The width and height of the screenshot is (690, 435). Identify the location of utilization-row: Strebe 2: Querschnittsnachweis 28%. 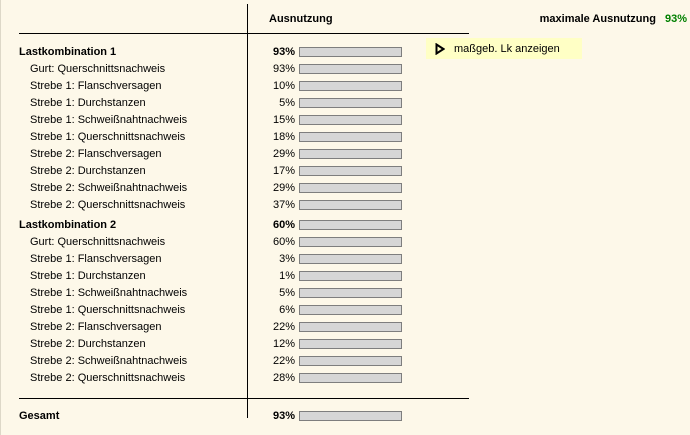
(345, 378).